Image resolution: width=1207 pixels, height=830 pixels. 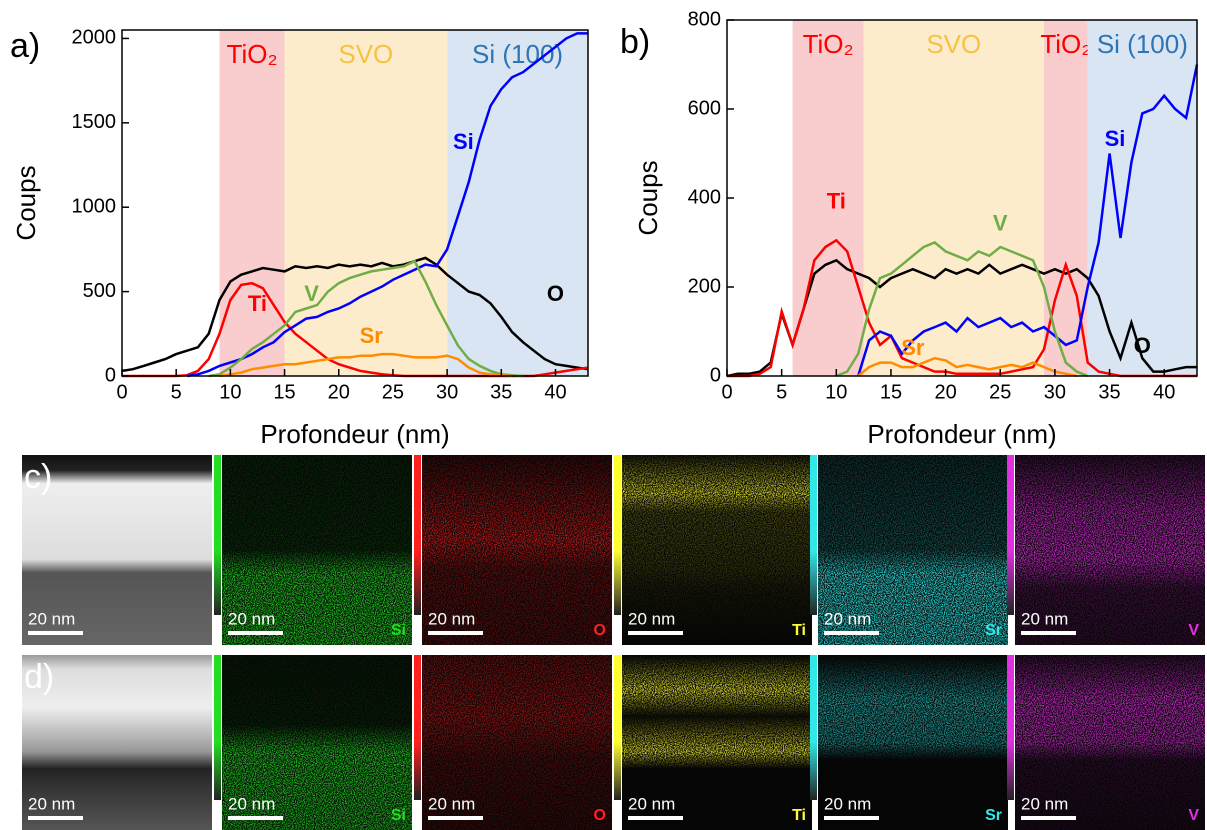 I want to click on y-tick-label: 2000, so click(x=94, y=38).